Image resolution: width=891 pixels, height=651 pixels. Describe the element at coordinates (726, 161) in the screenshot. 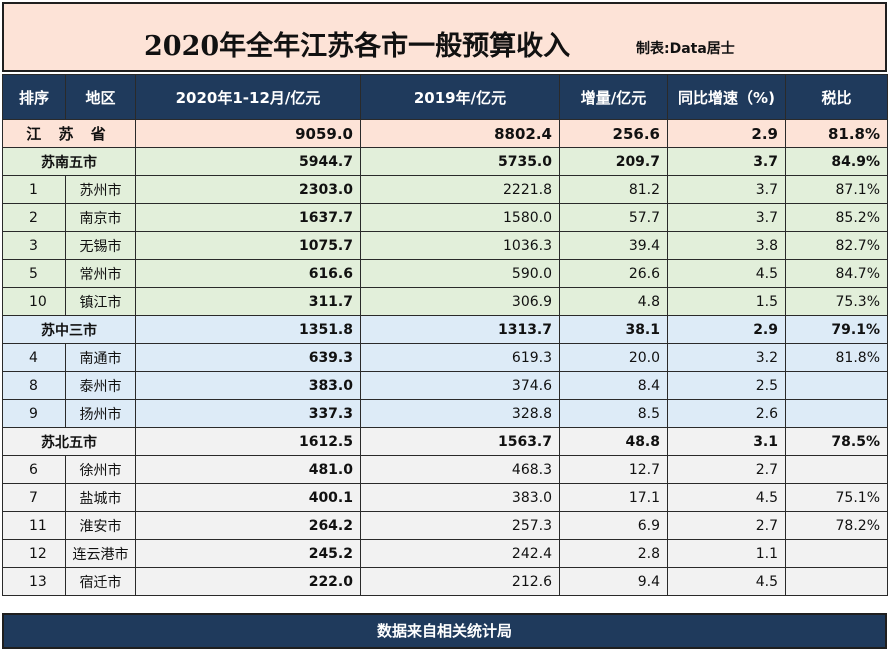

I see `group-growth: 3.7` at that location.